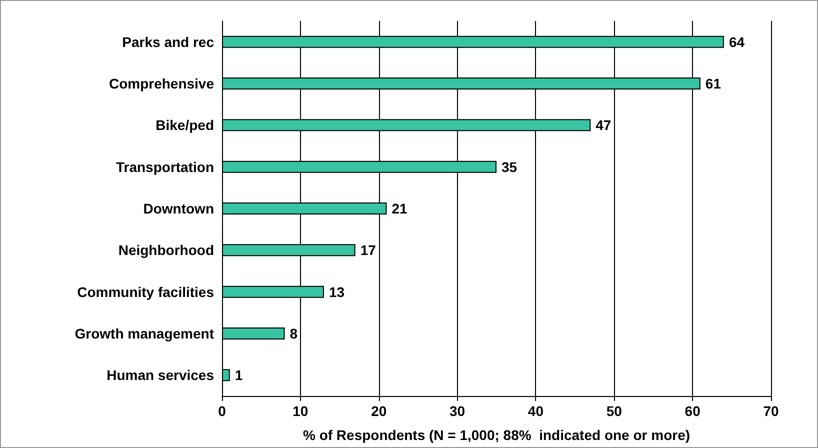 The width and height of the screenshot is (818, 448). What do you see at coordinates (736, 42) in the screenshot?
I see `data-label: 64` at bounding box center [736, 42].